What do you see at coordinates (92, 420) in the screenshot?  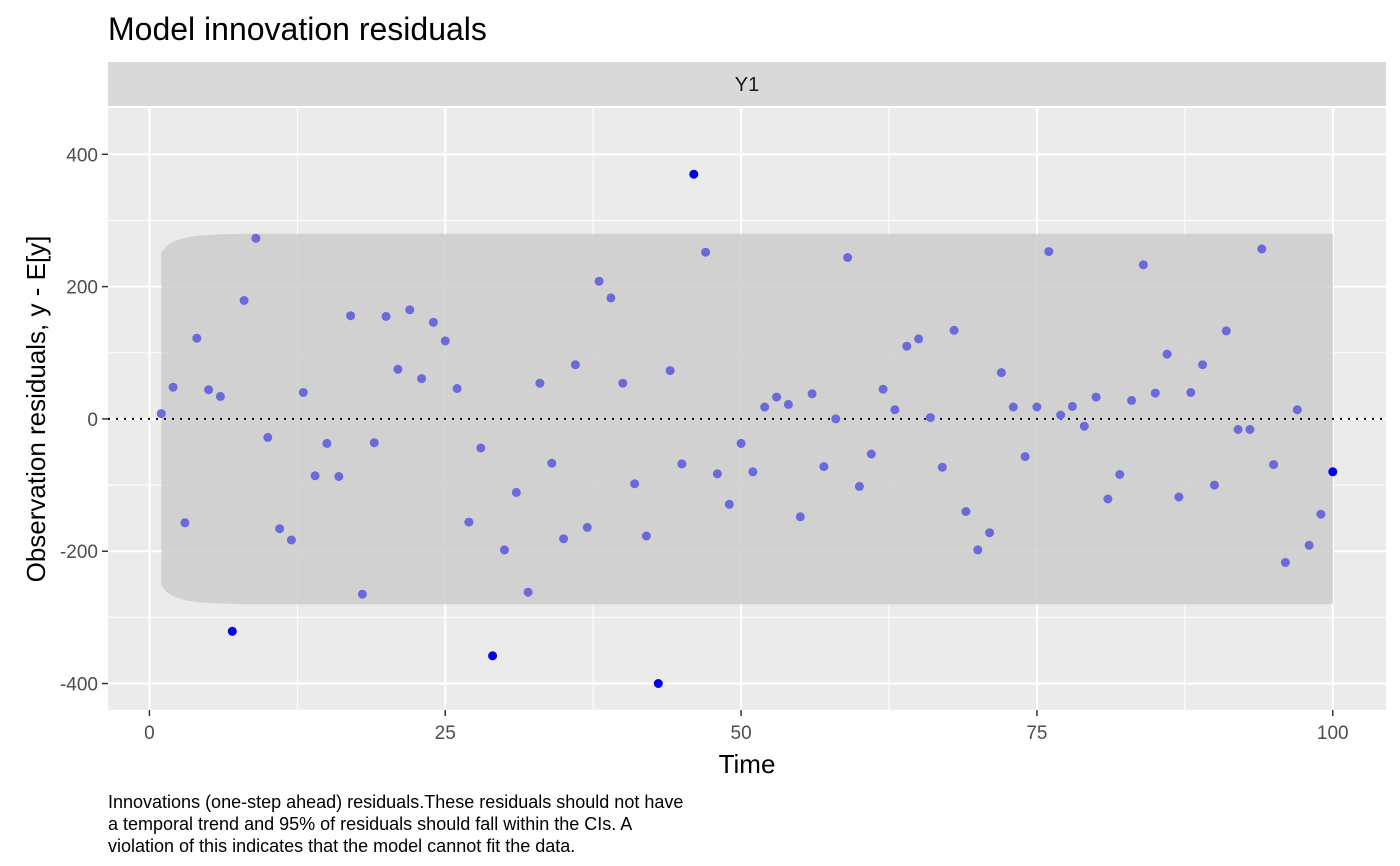 I see `y-tick-label: 0` at bounding box center [92, 420].